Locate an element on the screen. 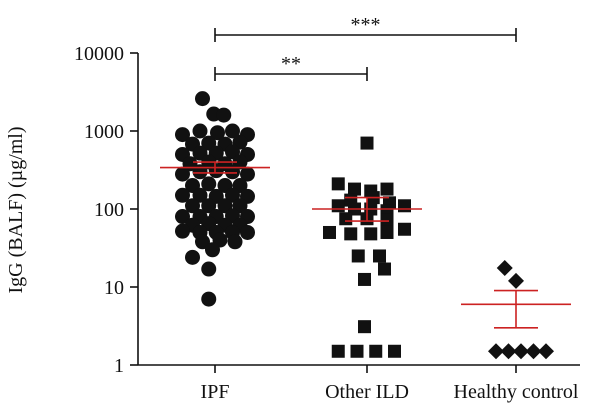 Image resolution: width=600 pixels, height=410 pixels. y-axis-label: IgG (BALF) (µg/ml) is located at coordinates (16, 209).